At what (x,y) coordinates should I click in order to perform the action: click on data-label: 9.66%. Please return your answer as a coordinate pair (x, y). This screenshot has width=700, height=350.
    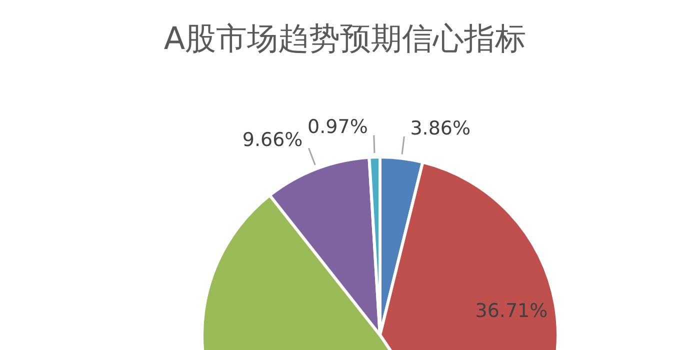
    Looking at the image, I should click on (272, 140).